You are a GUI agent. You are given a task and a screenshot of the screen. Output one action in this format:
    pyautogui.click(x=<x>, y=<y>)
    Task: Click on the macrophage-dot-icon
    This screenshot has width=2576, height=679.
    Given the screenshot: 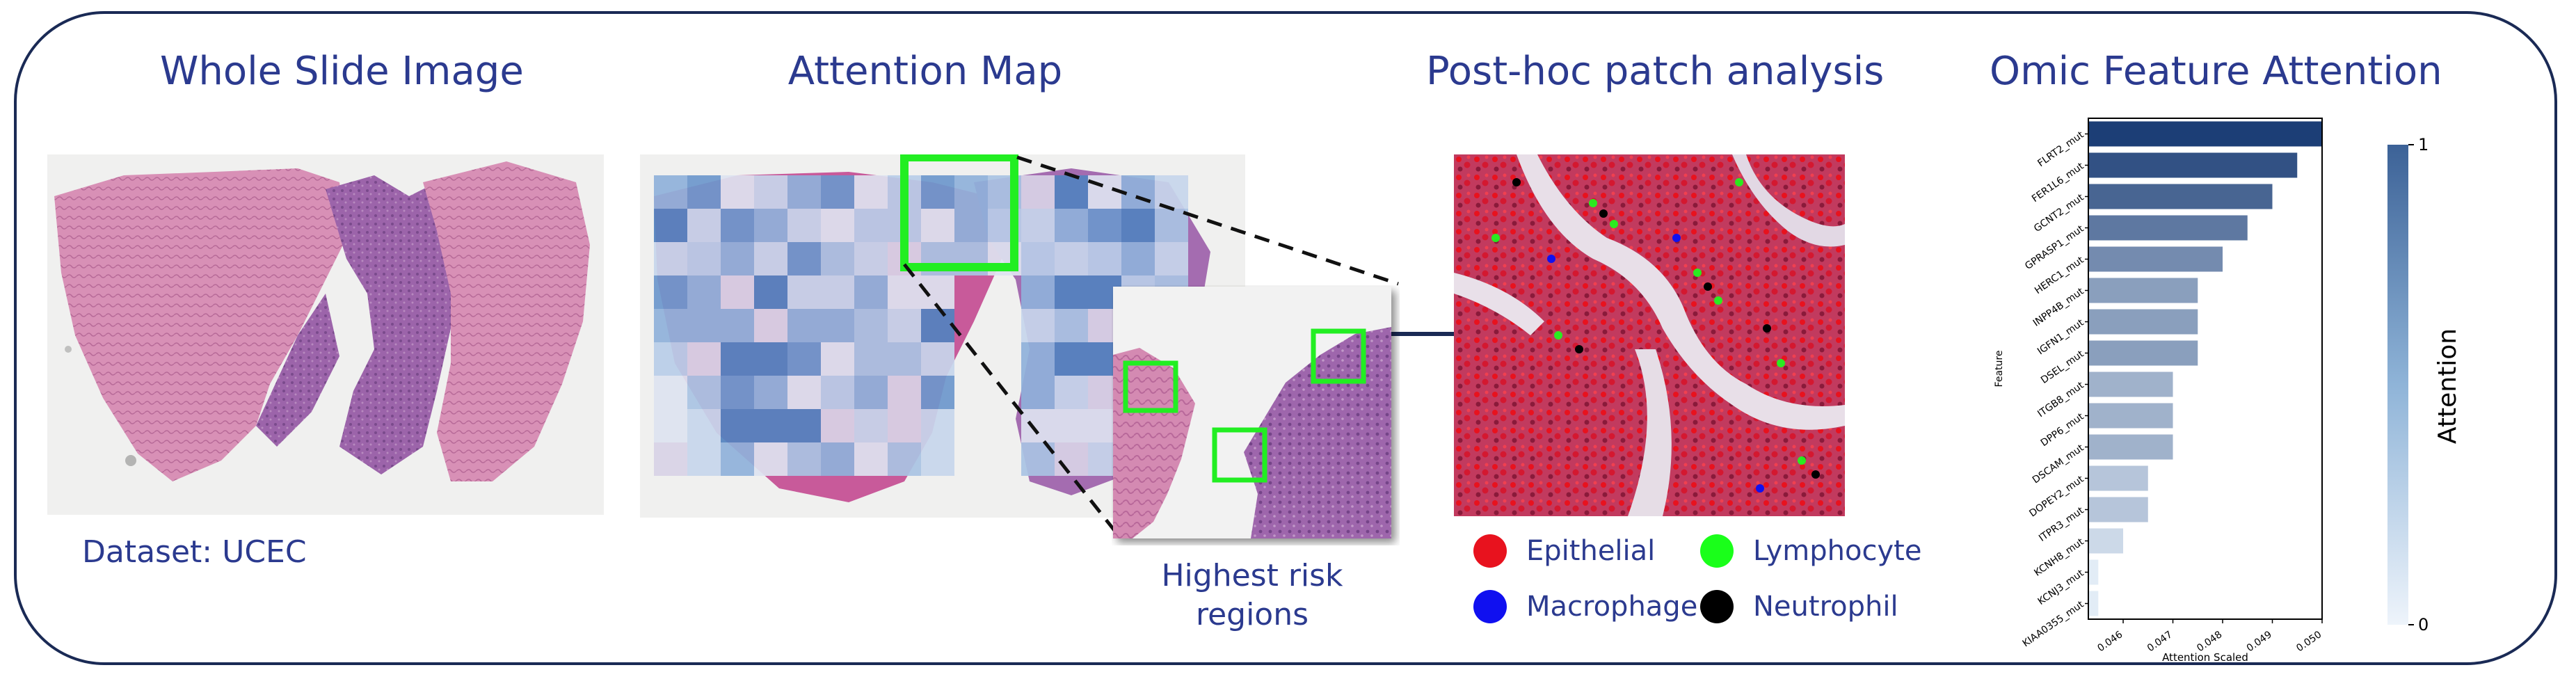 What is the action you would take?
    pyautogui.click(x=1490, y=606)
    